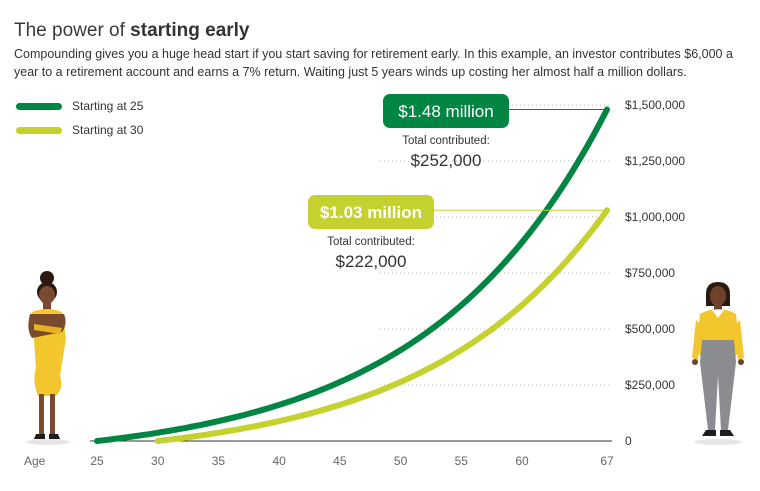  What do you see at coordinates (655, 217) in the screenshot?
I see `y-tick-label: $1,000,000` at bounding box center [655, 217].